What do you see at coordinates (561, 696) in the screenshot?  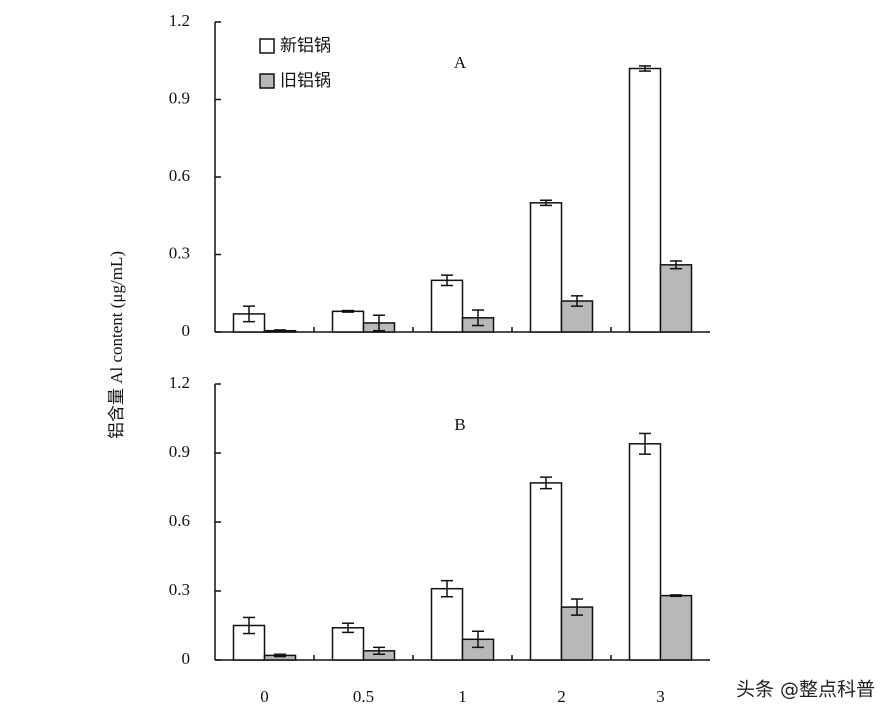 I see `x-tick-label: 2` at bounding box center [561, 696].